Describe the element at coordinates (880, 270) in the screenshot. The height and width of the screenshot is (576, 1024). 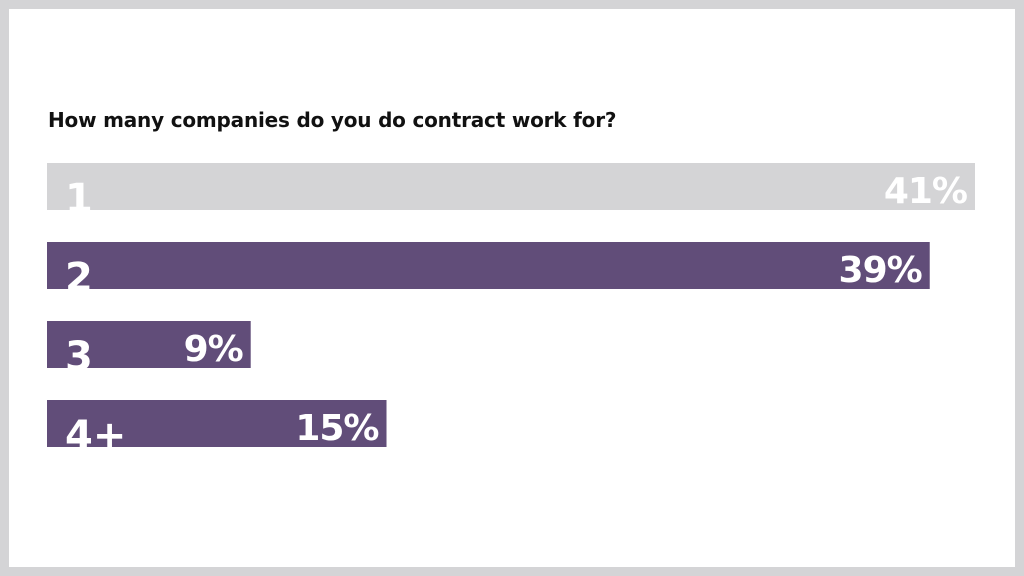
I see `value-label-2: 39%` at that location.